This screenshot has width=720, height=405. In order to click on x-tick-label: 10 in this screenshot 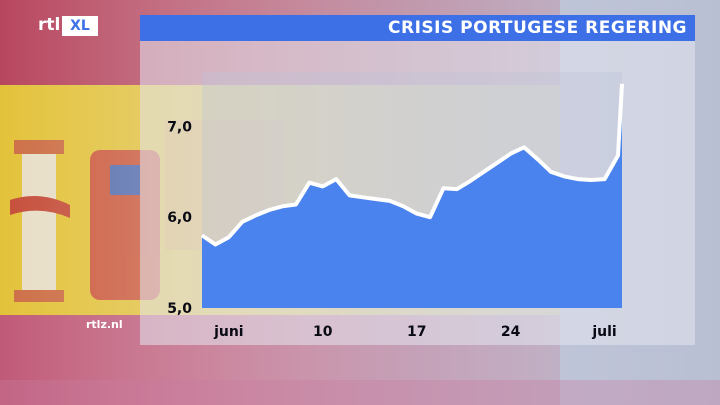, I will do `click(323, 332)`.